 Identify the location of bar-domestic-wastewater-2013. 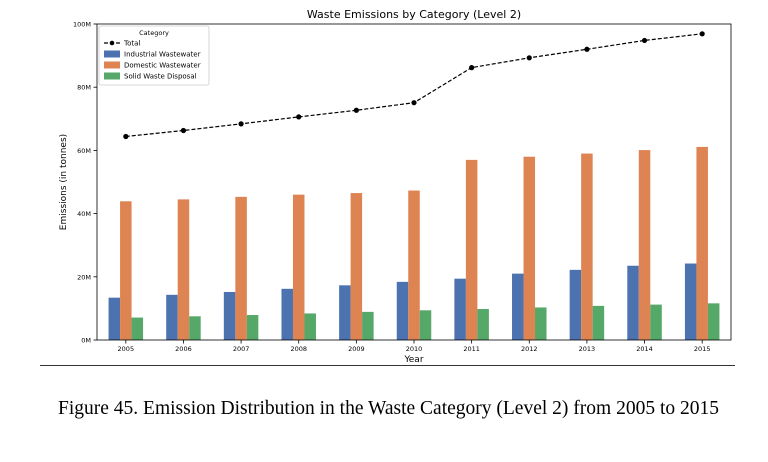
(587, 246).